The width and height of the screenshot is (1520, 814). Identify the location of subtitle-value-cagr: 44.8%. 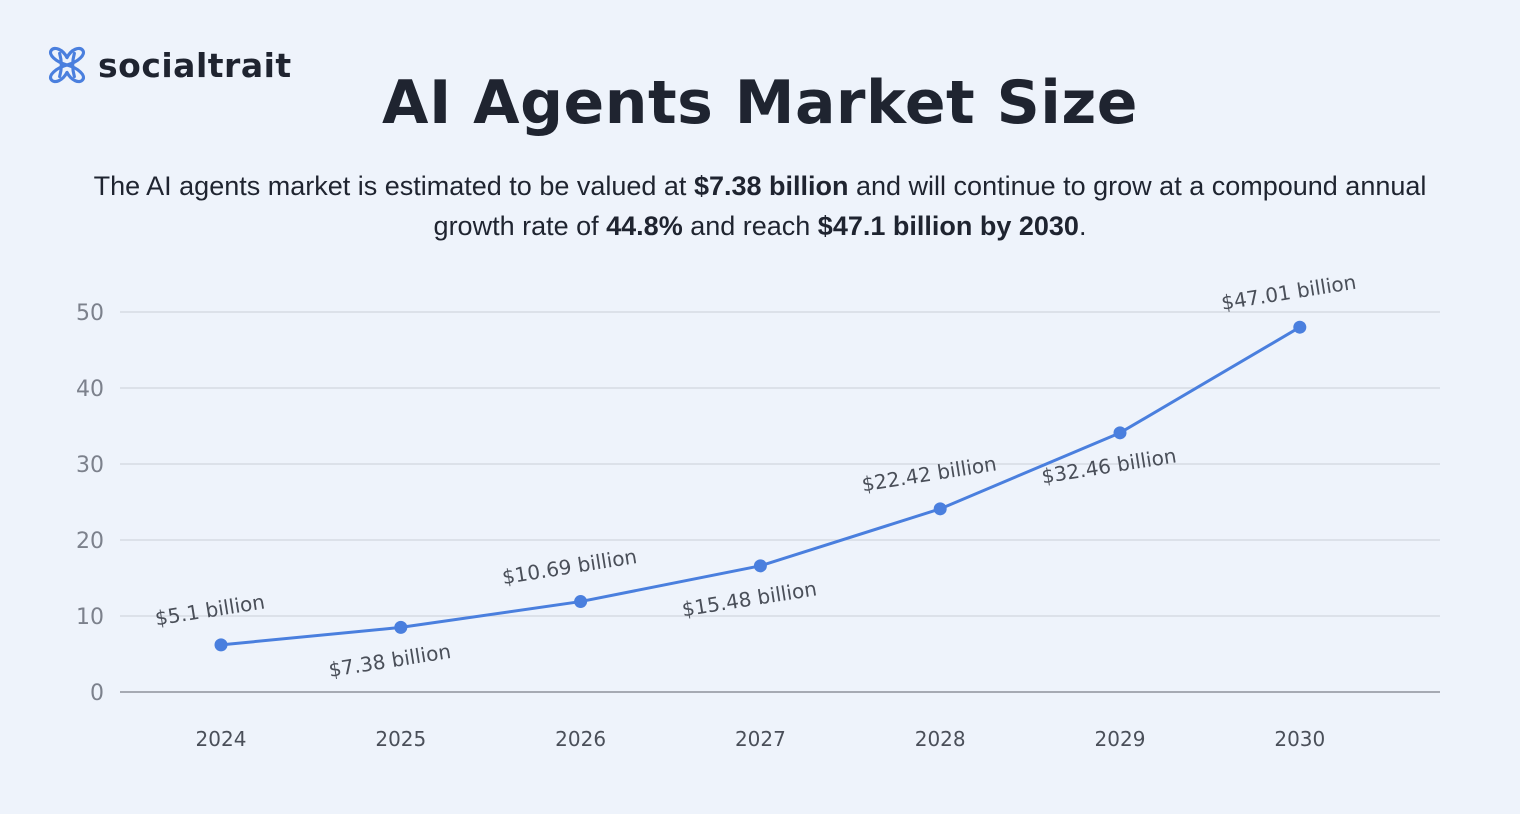
(644, 226).